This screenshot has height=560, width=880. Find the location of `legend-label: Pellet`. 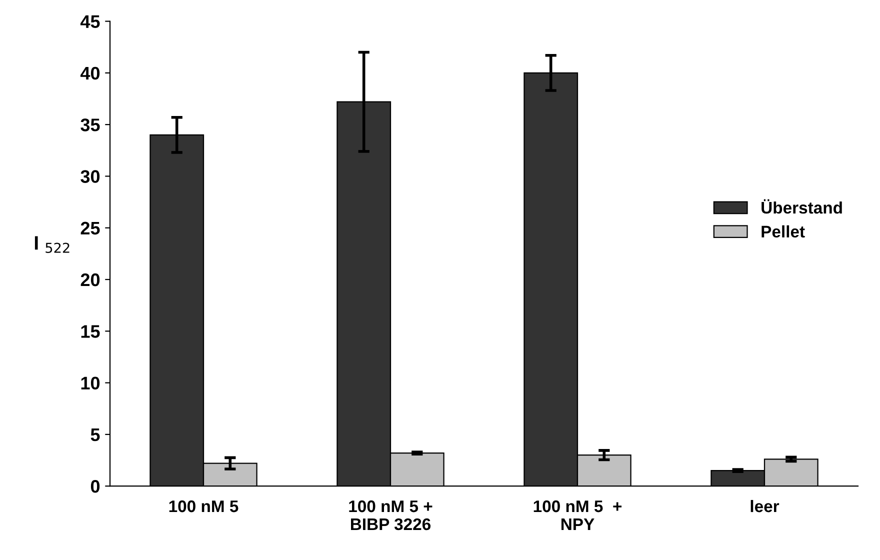

legend-label: Pellet is located at coordinates (783, 231).